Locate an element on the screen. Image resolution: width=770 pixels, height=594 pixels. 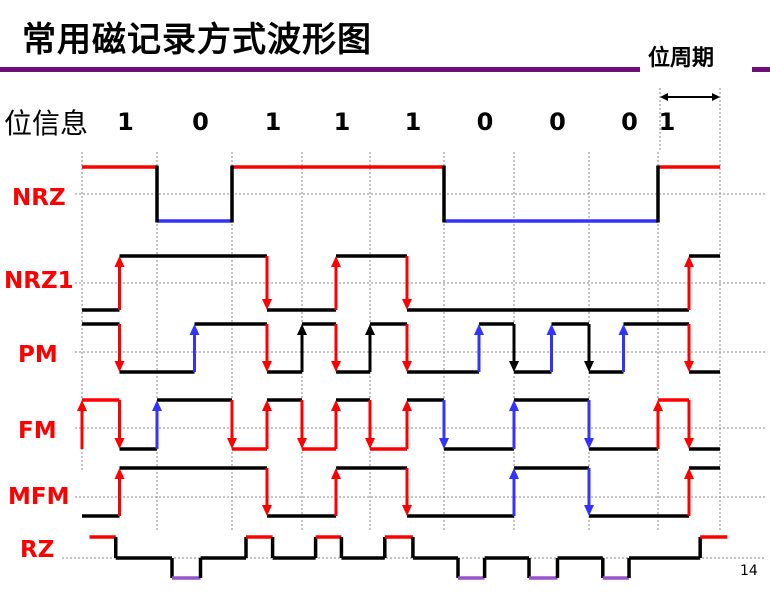
row-label-pm: PM is located at coordinates (38, 355).